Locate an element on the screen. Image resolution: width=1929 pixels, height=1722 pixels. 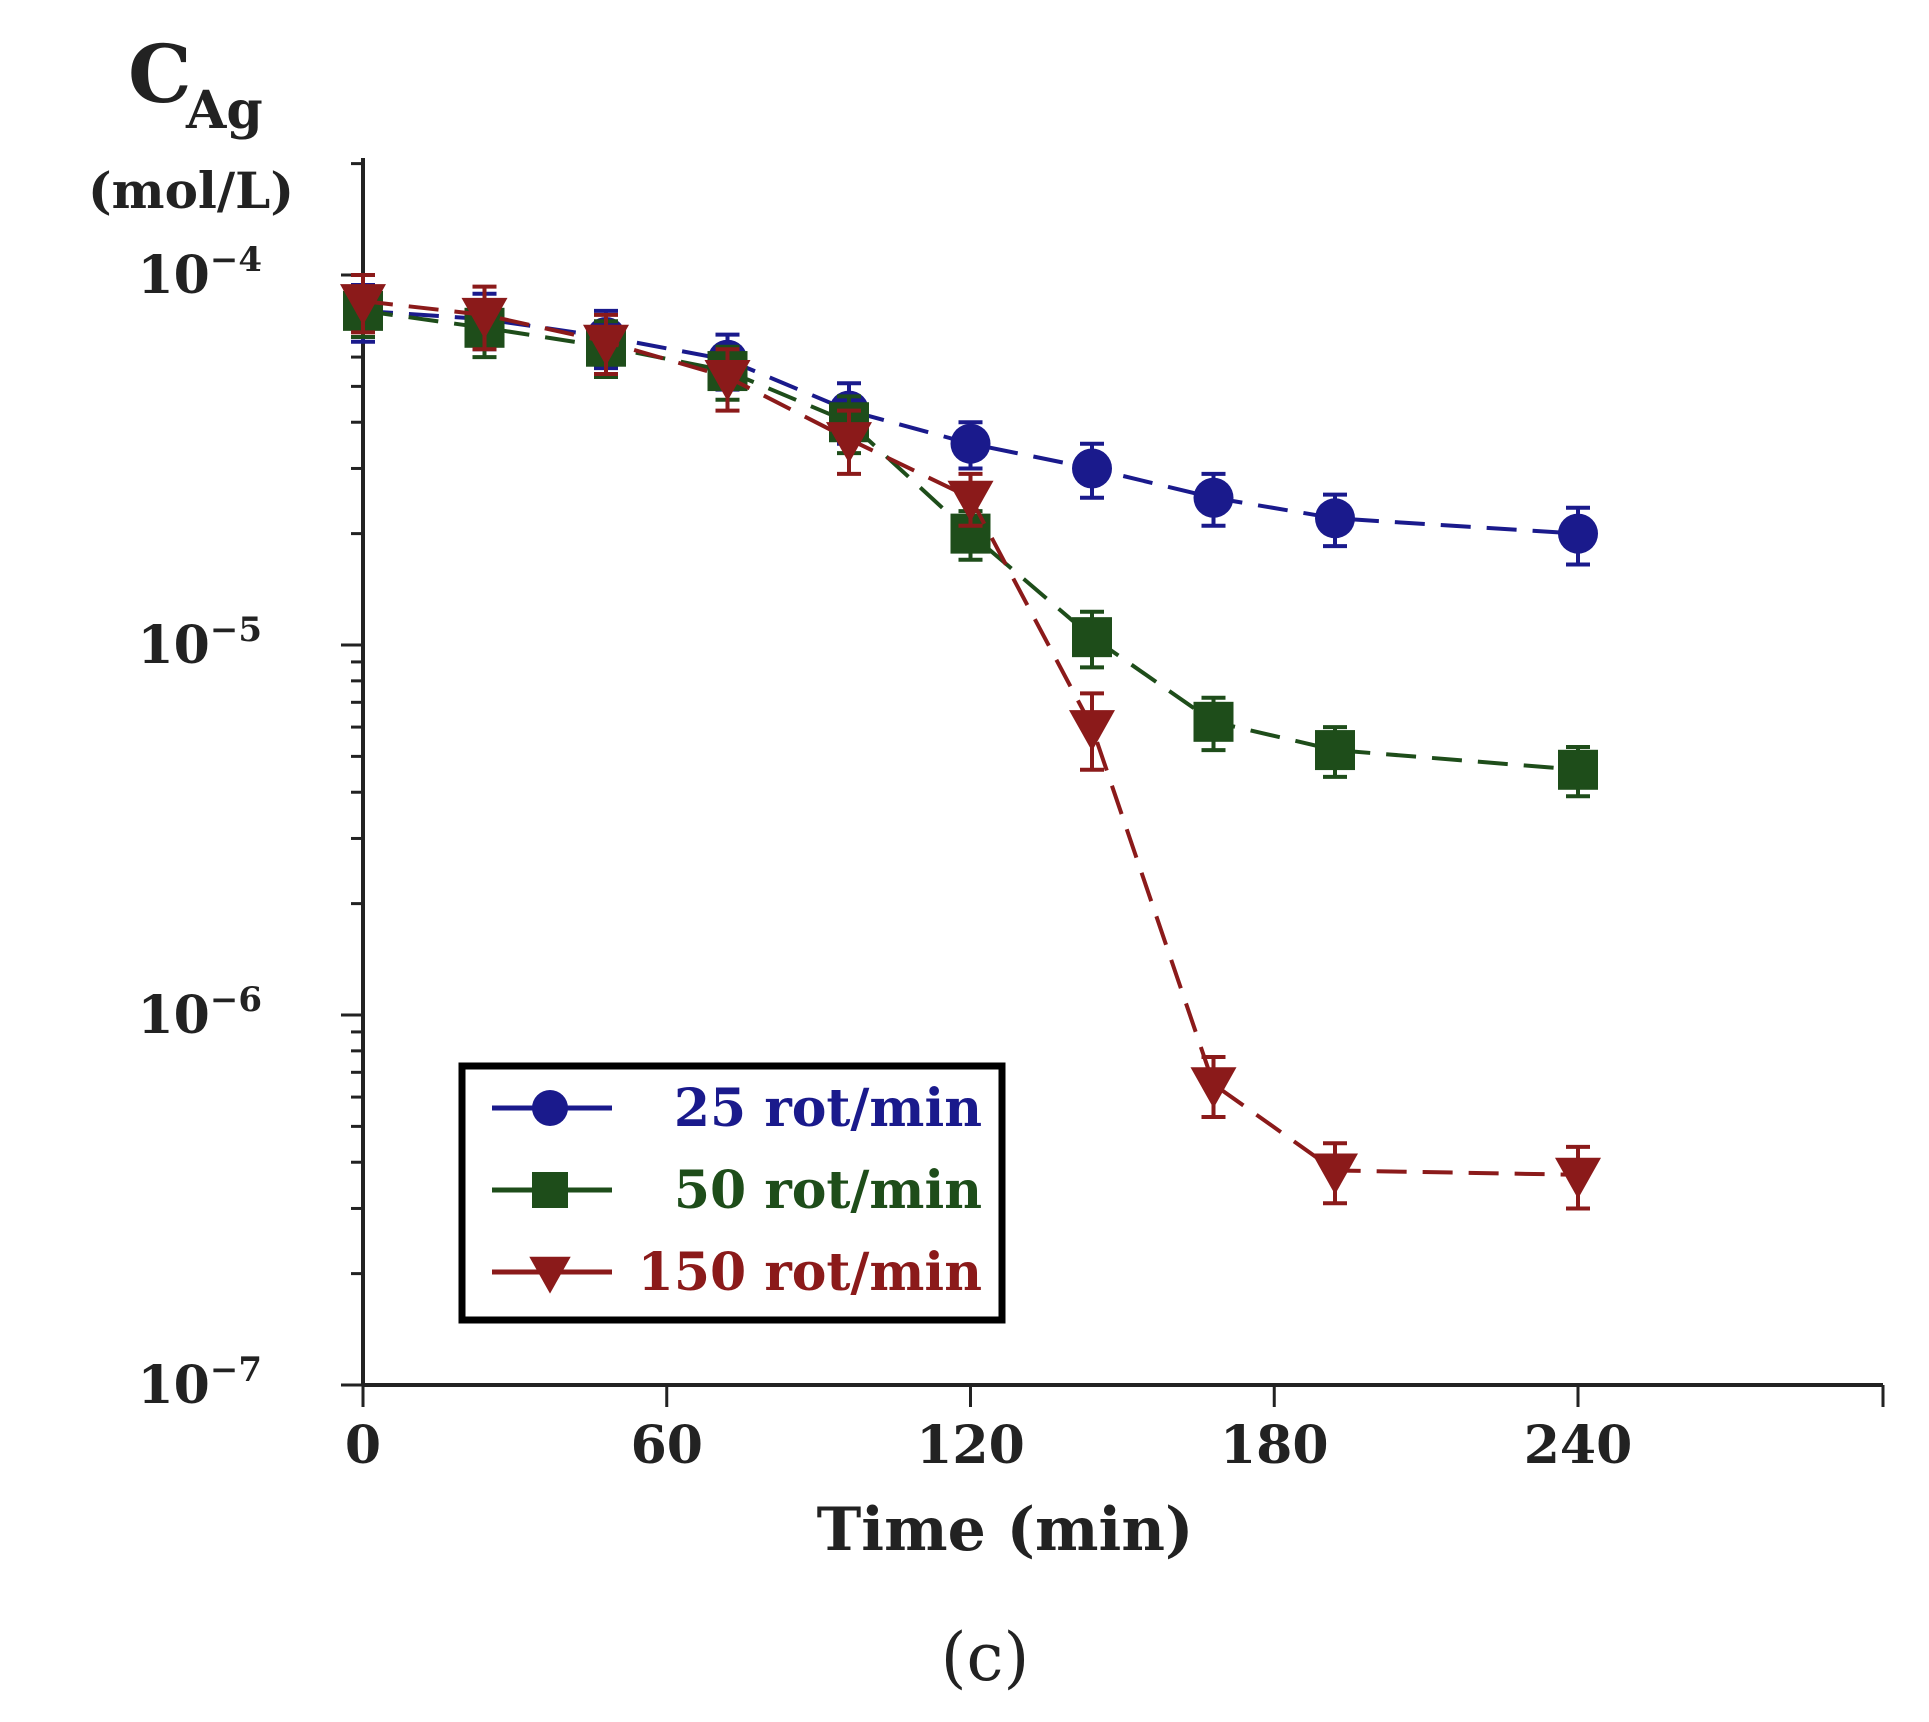
legend: 25 rot/min 50 rot/min 150 rot/min is located at coordinates (732, 1193).